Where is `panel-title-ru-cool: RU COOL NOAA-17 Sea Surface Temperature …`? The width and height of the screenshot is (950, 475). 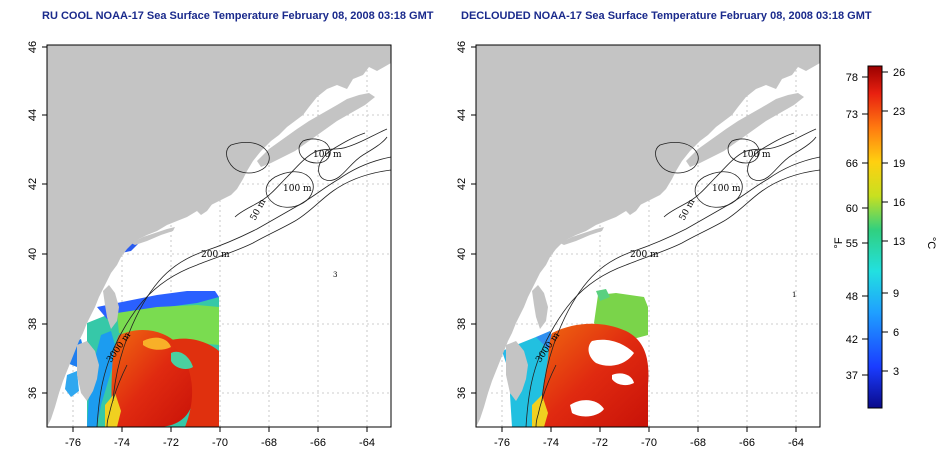
panel-title-ru-cool: RU COOL NOAA-17 Sea Surface Temperature … is located at coordinates (238, 16).